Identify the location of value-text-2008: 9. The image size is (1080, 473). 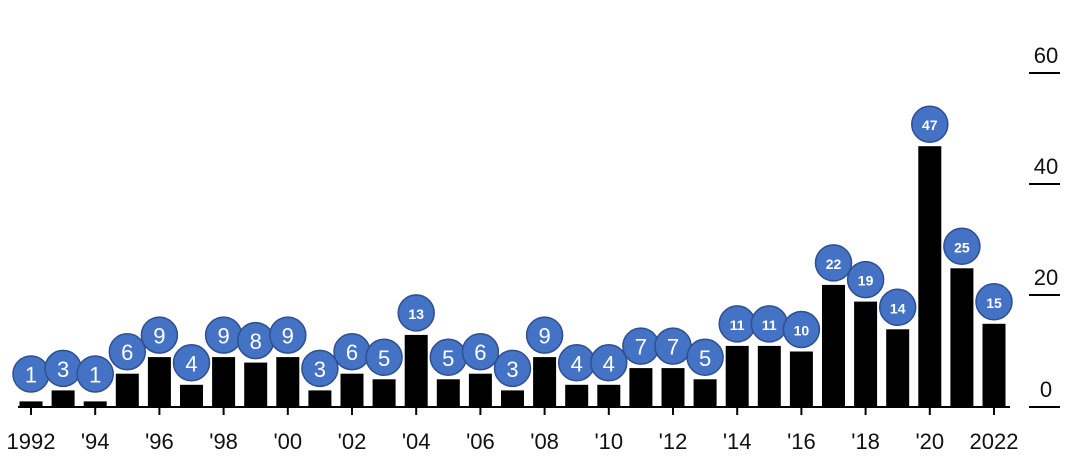
(544, 336).